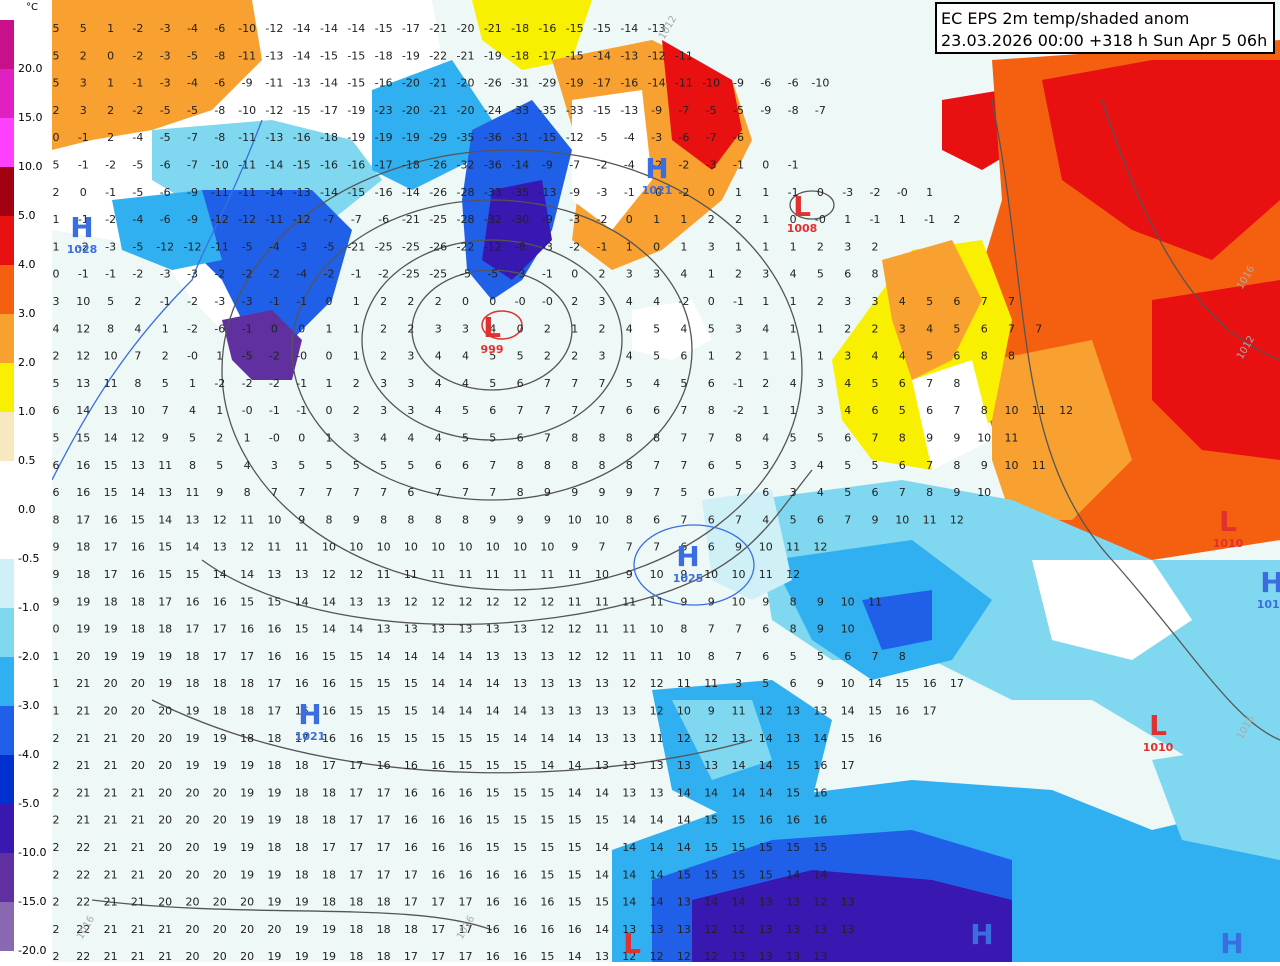 This screenshot has width=1280, height=966. I want to click on legend-label: 10.0, so click(30, 166).